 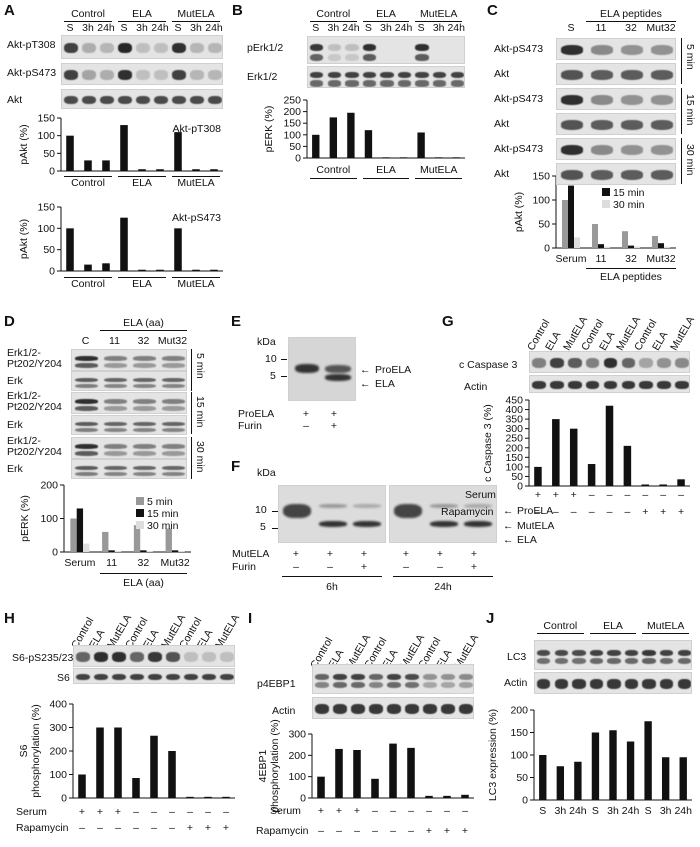 I want to click on blot-c, so click(x=616, y=74).